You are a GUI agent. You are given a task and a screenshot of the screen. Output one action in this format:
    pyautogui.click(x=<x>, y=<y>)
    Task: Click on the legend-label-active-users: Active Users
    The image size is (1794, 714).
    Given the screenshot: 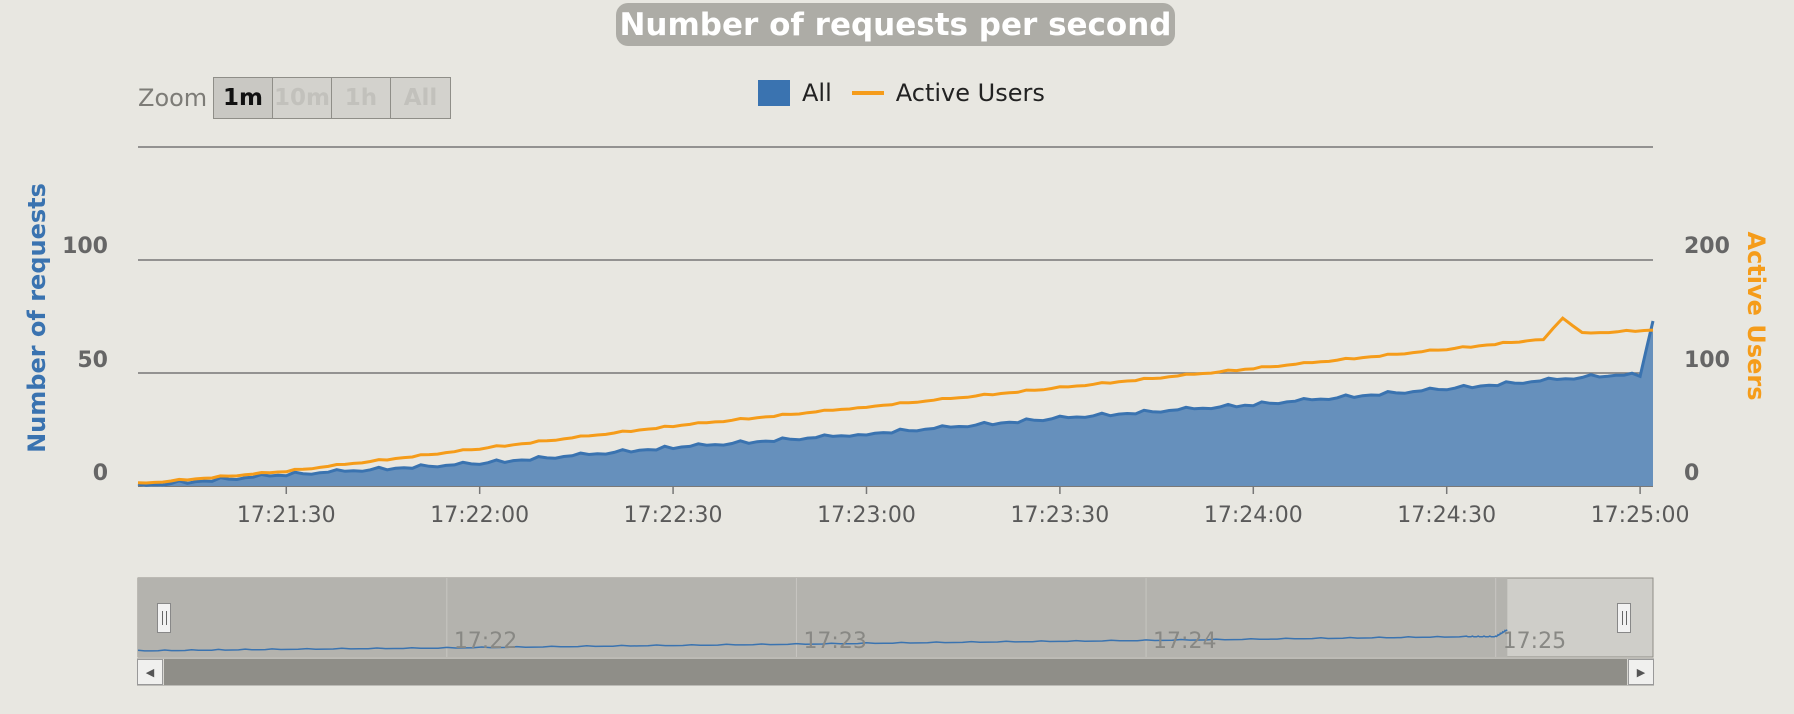 What is the action you would take?
    pyautogui.click(x=970, y=93)
    